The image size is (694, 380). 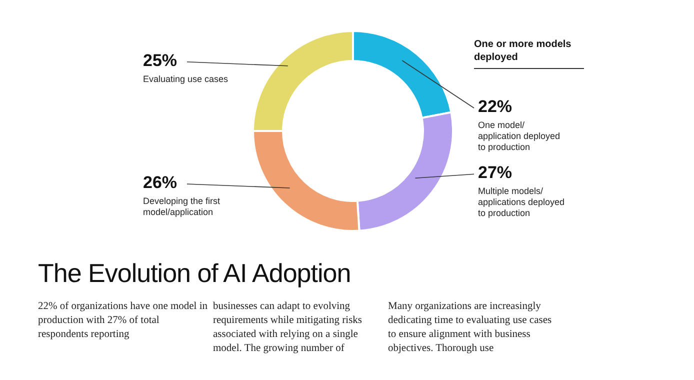 What do you see at coordinates (160, 60) in the screenshot?
I see `data-label: 25%` at bounding box center [160, 60].